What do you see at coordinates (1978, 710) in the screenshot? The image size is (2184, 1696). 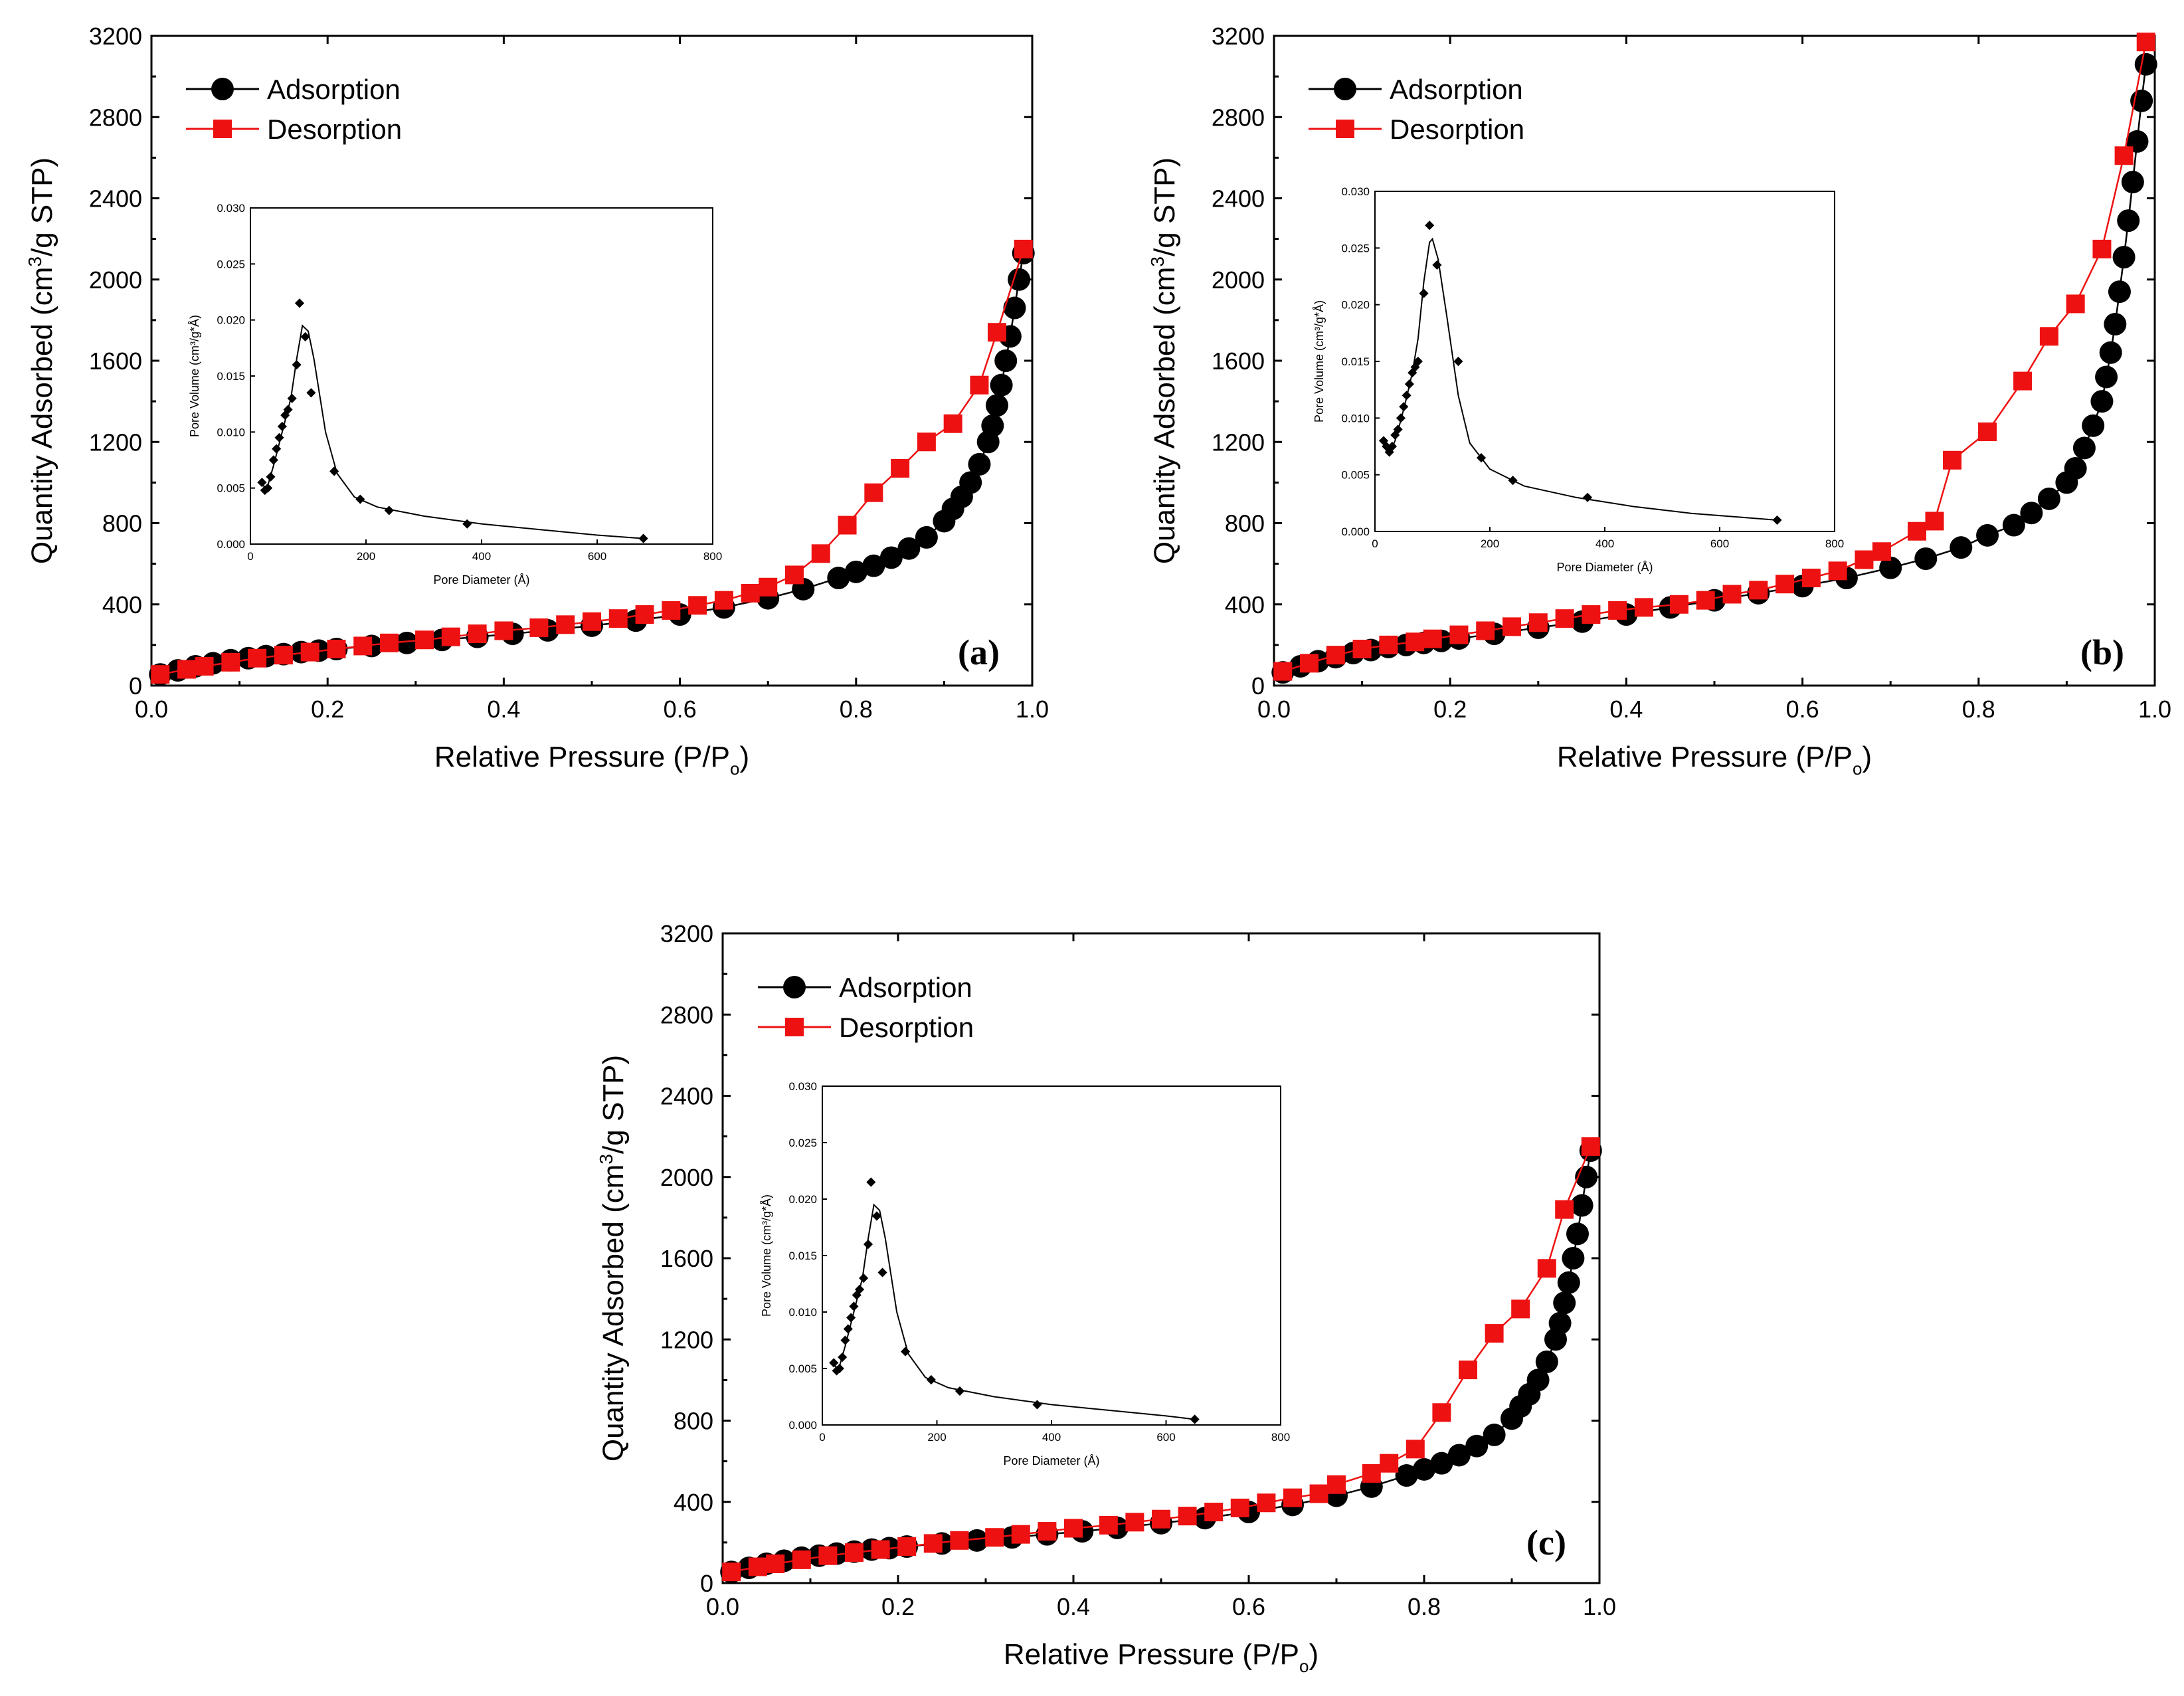 I see `x-tick-label: 0.8` at bounding box center [1978, 710].